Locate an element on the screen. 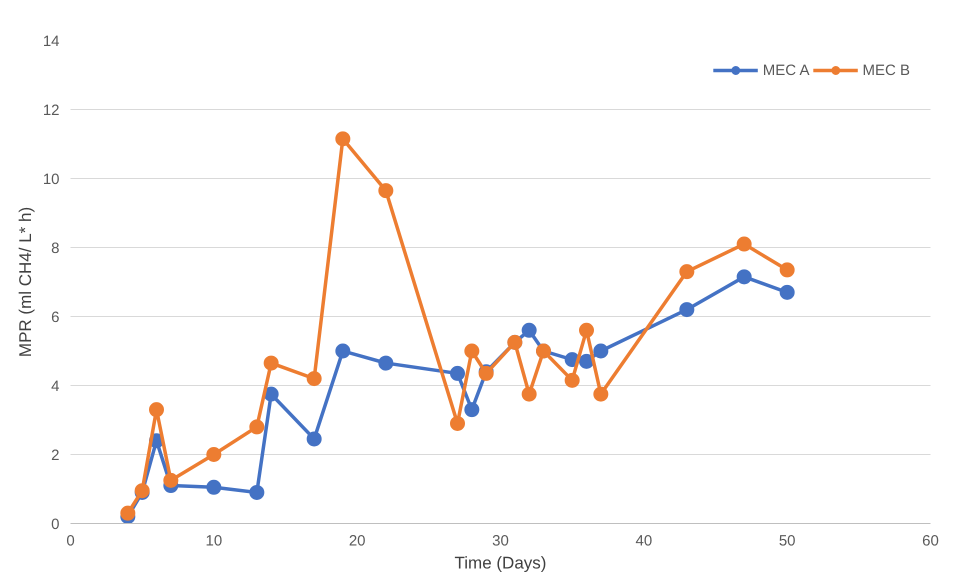  y-tick-label: 4 is located at coordinates (55, 386).